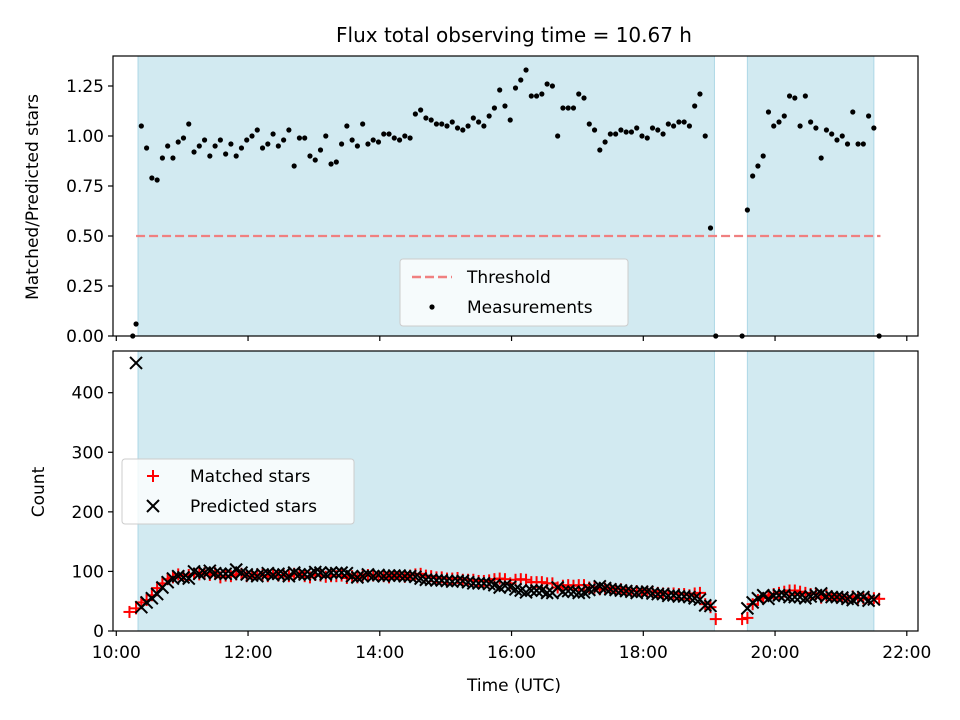  What do you see at coordinates (530, 308) in the screenshot?
I see `measurements-legend-label: Measurements` at bounding box center [530, 308].